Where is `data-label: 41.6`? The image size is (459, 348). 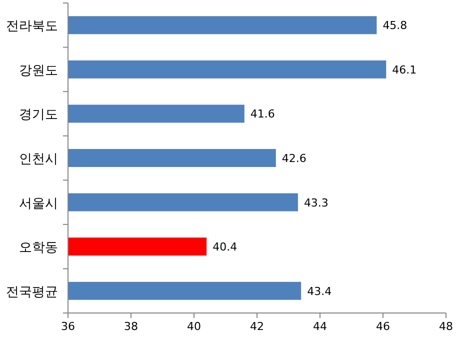
data-label: 41.6 is located at coordinates (262, 114).